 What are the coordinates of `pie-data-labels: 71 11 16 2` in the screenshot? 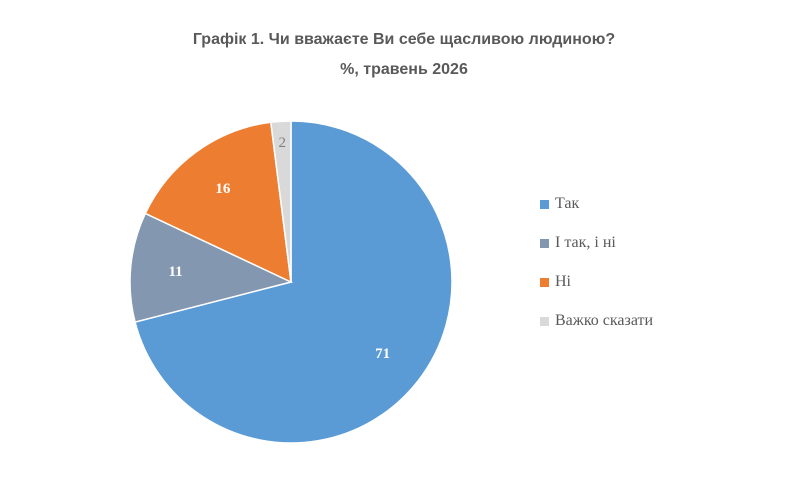 It's located at (280, 248).